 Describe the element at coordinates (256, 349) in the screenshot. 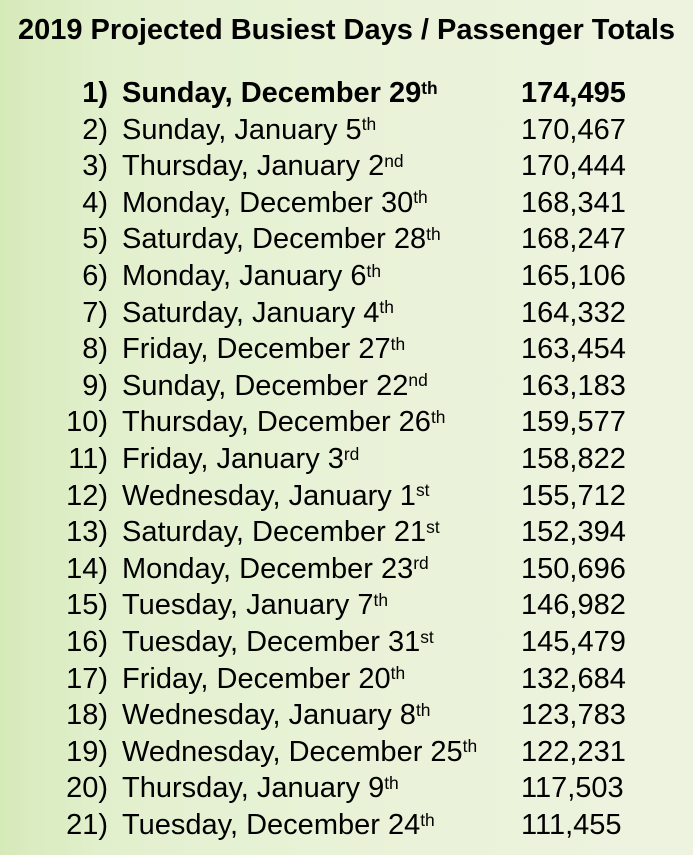

I see `day-text: Friday, December 27` at that location.